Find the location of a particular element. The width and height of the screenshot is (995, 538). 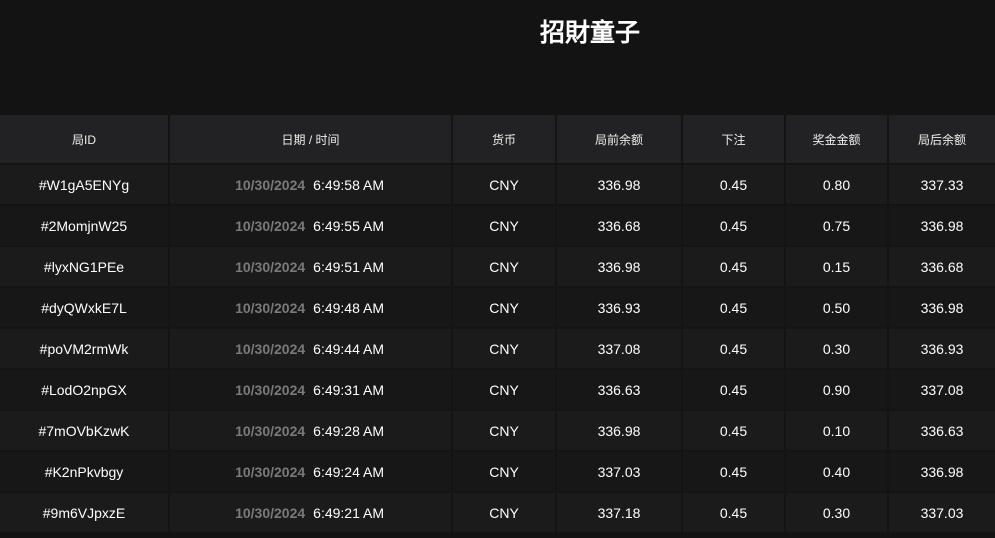

win-amount: 0.50 is located at coordinates (837, 307).